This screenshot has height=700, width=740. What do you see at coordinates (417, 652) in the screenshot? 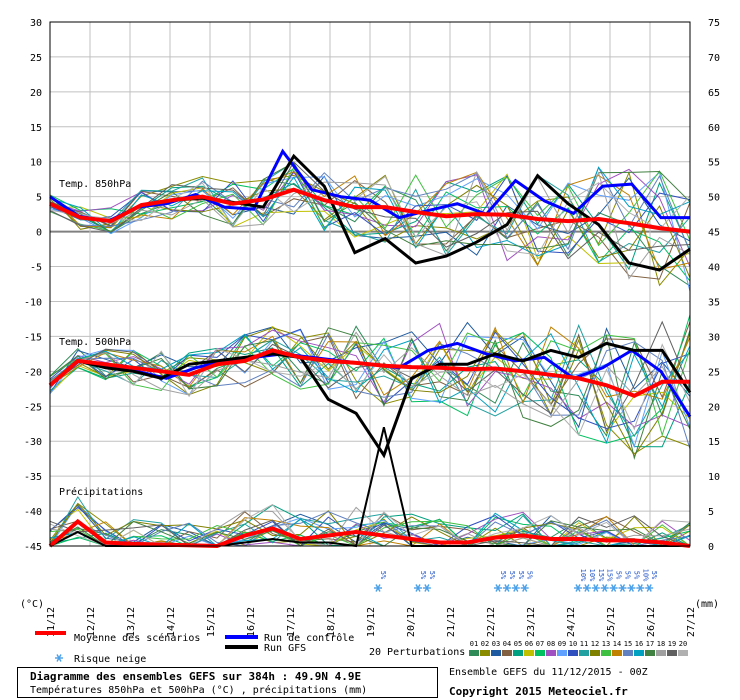
I see `legend-perturbations-label: 20 Perturbations` at bounding box center [417, 652].